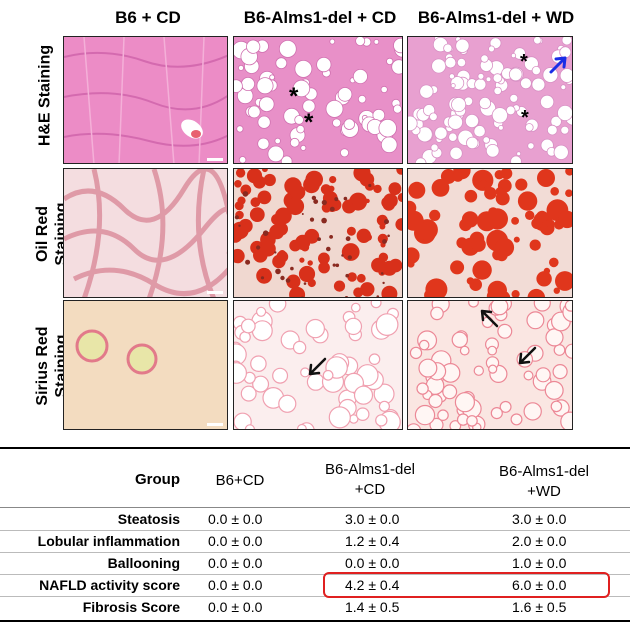 The image size is (630, 627). What do you see at coordinates (544, 491) in the screenshot?
I see `table-header-alms1-wd-line2: +WD` at bounding box center [544, 491].